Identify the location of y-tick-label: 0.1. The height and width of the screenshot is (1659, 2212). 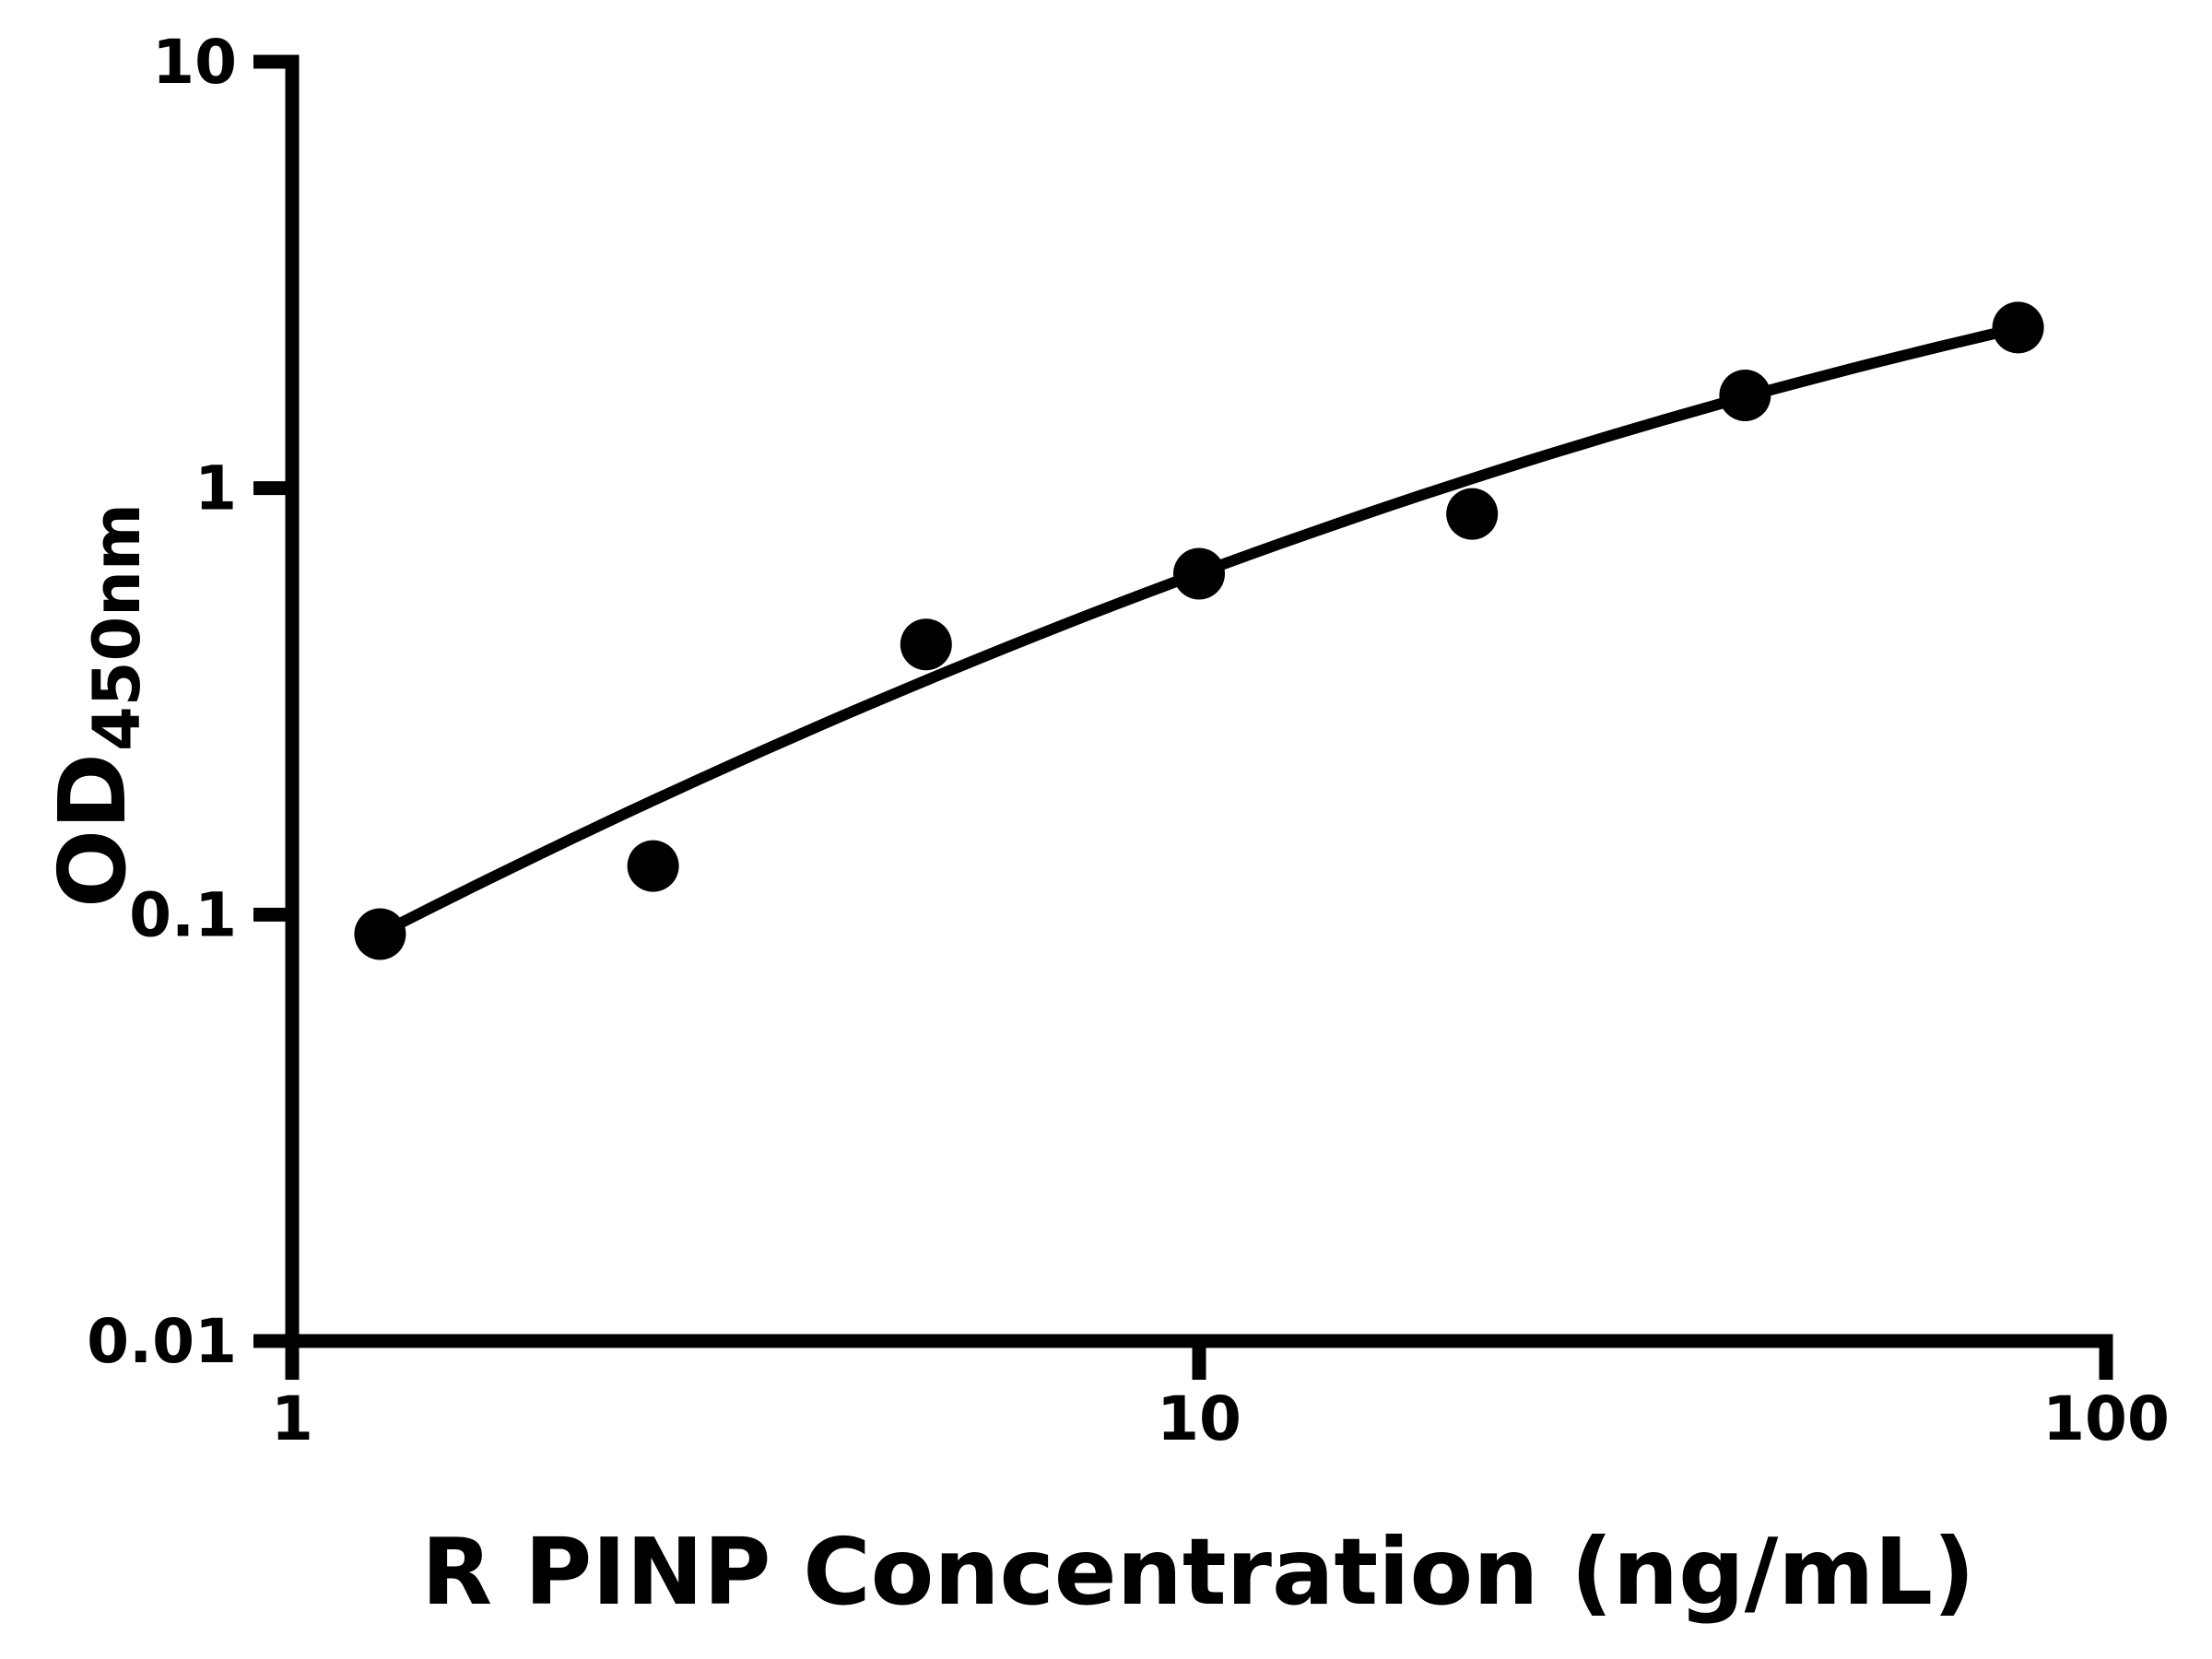
(183, 914).